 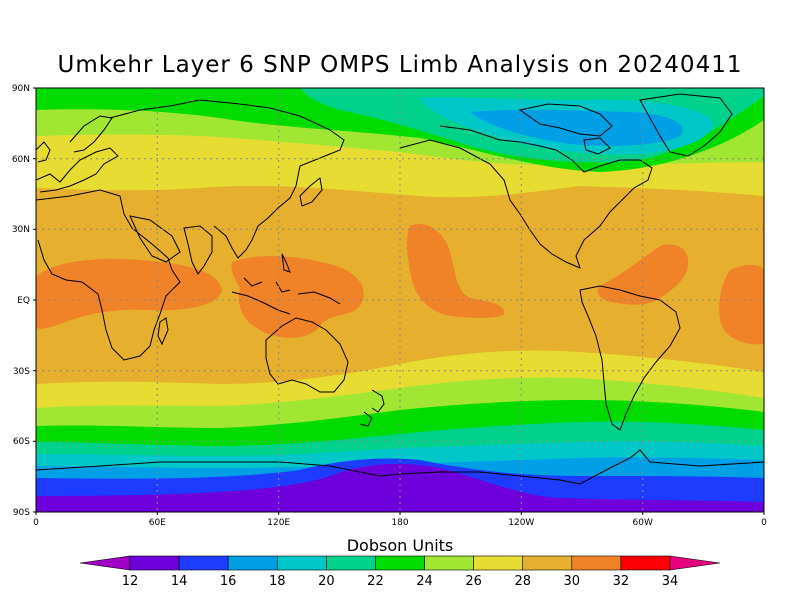 I want to click on max-east-atlantic, so click(x=741, y=304).